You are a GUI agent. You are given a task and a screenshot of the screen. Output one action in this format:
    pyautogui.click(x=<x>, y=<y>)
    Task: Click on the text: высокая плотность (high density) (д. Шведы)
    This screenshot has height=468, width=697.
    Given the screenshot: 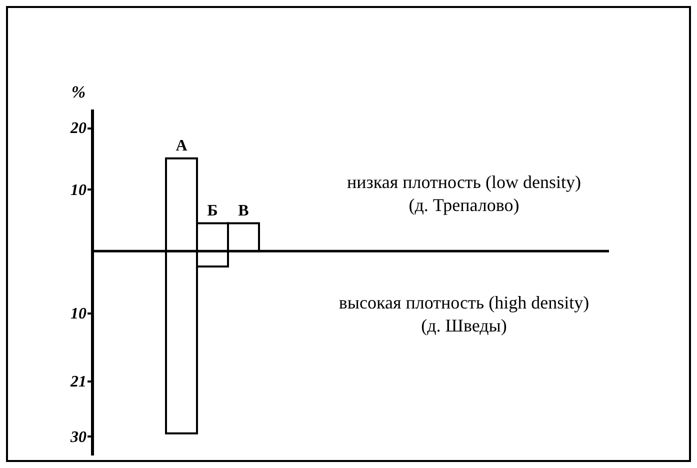 What is the action you would take?
    pyautogui.click(x=464, y=314)
    